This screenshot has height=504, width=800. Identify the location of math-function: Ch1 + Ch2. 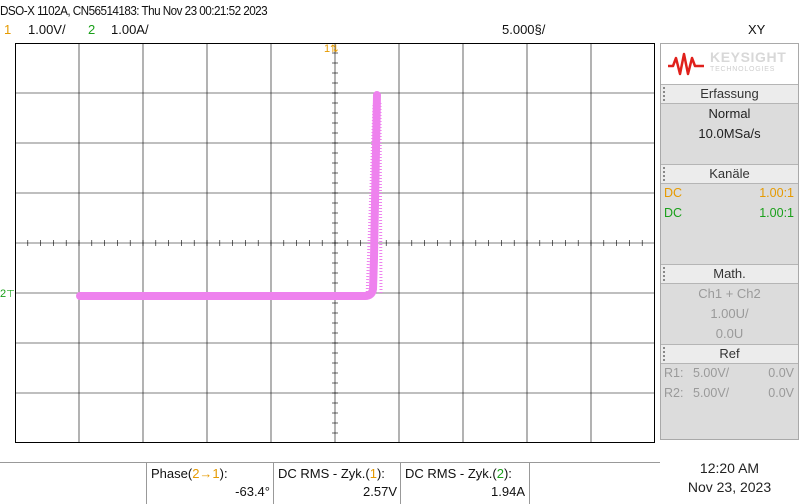
(729, 293).